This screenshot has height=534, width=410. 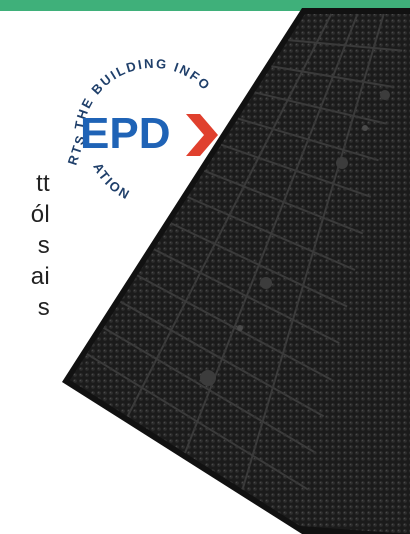 What do you see at coordinates (40, 276) in the screenshot?
I see `text-fragment-4: ai` at bounding box center [40, 276].